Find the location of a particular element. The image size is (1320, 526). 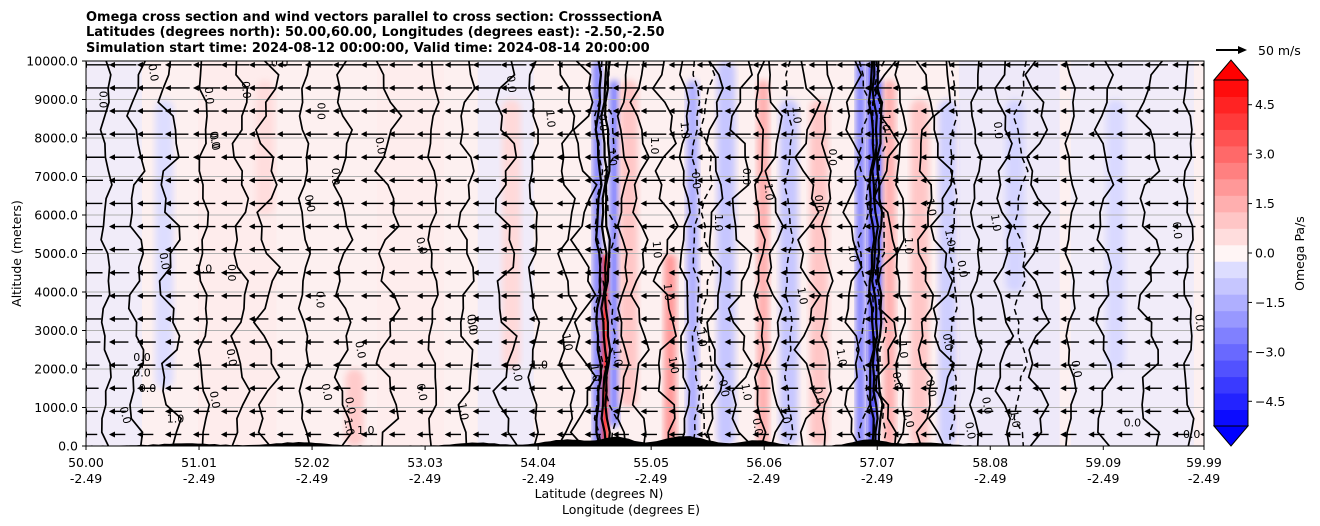

x-tick-label-lat: 56.06 is located at coordinates (764, 462).